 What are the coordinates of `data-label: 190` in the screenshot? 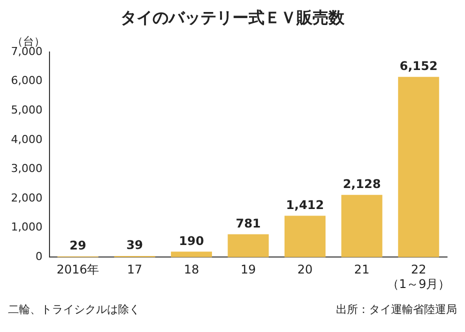 It's located at (191, 241).